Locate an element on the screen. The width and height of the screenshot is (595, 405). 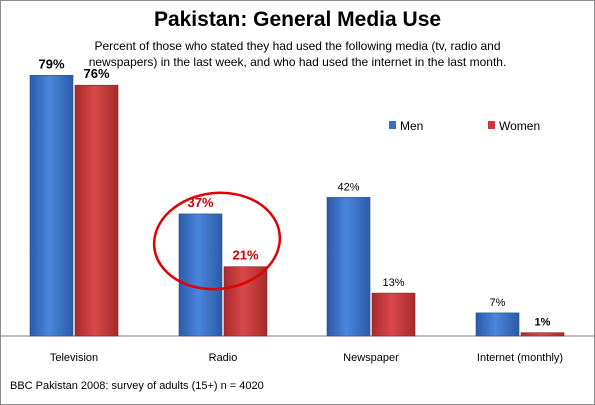
data-label-women-0: 76% is located at coordinates (96, 73).